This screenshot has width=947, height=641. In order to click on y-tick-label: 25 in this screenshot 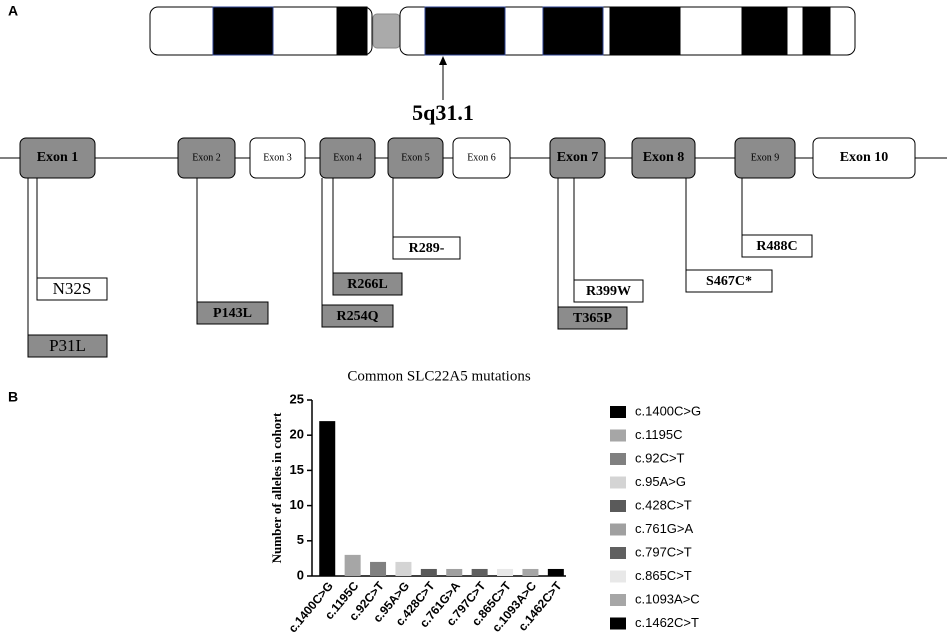, I will do `click(297, 398)`.